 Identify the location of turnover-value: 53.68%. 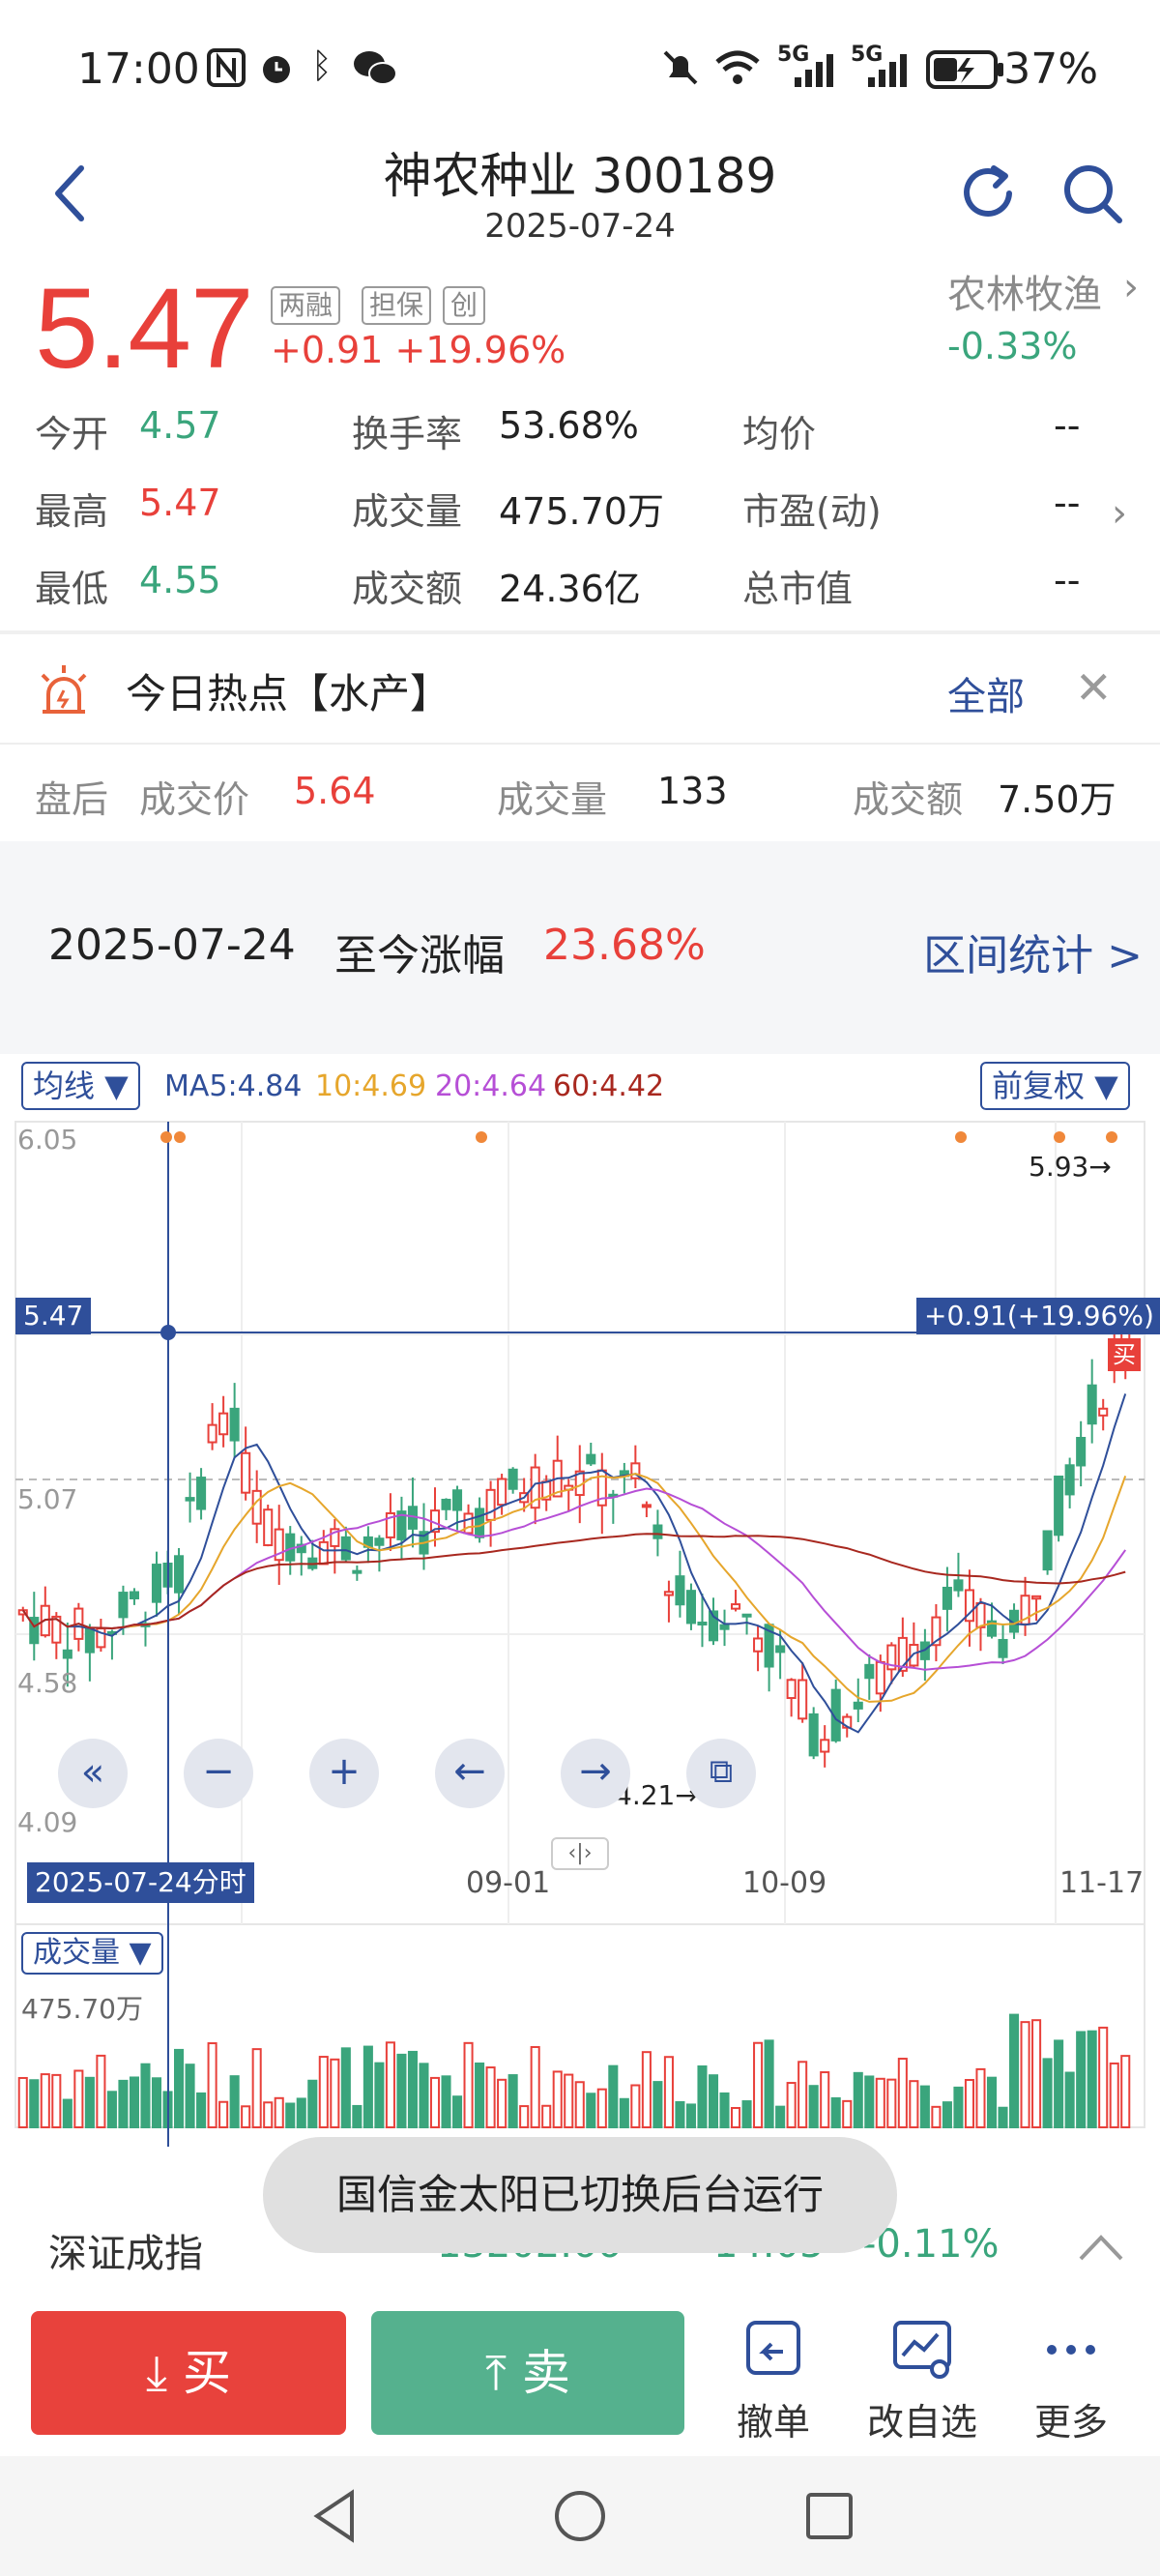
(569, 425).